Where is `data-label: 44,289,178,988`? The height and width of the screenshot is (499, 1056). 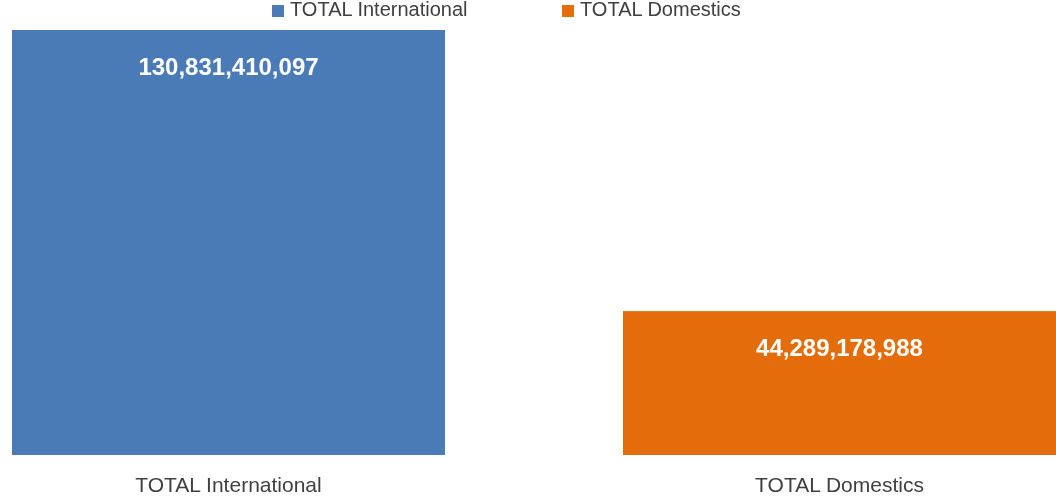
data-label: 44,289,178,988 is located at coordinates (839, 348).